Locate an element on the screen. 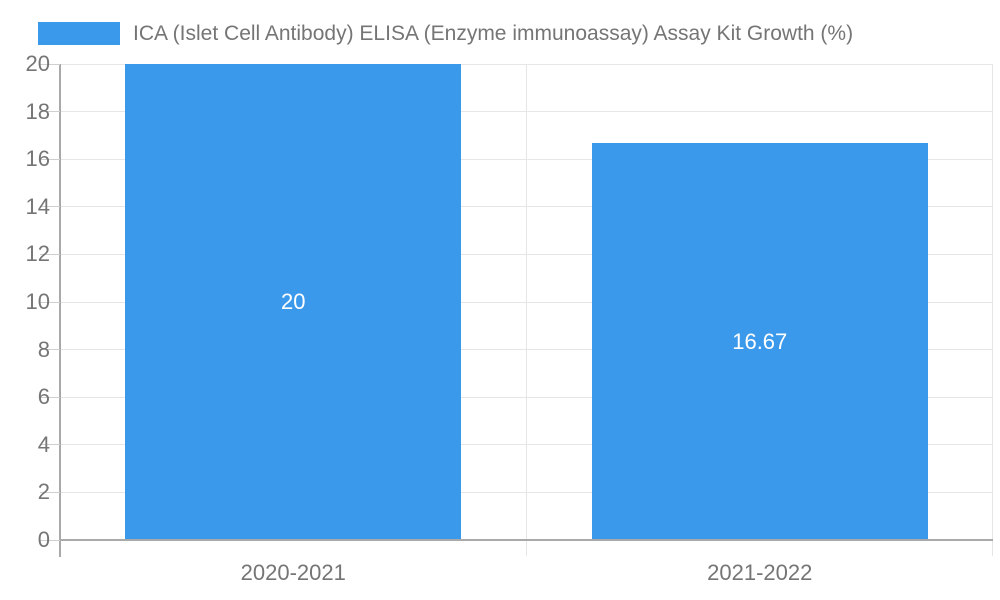 The height and width of the screenshot is (600, 1000). plot-right-edge is located at coordinates (992, 310).